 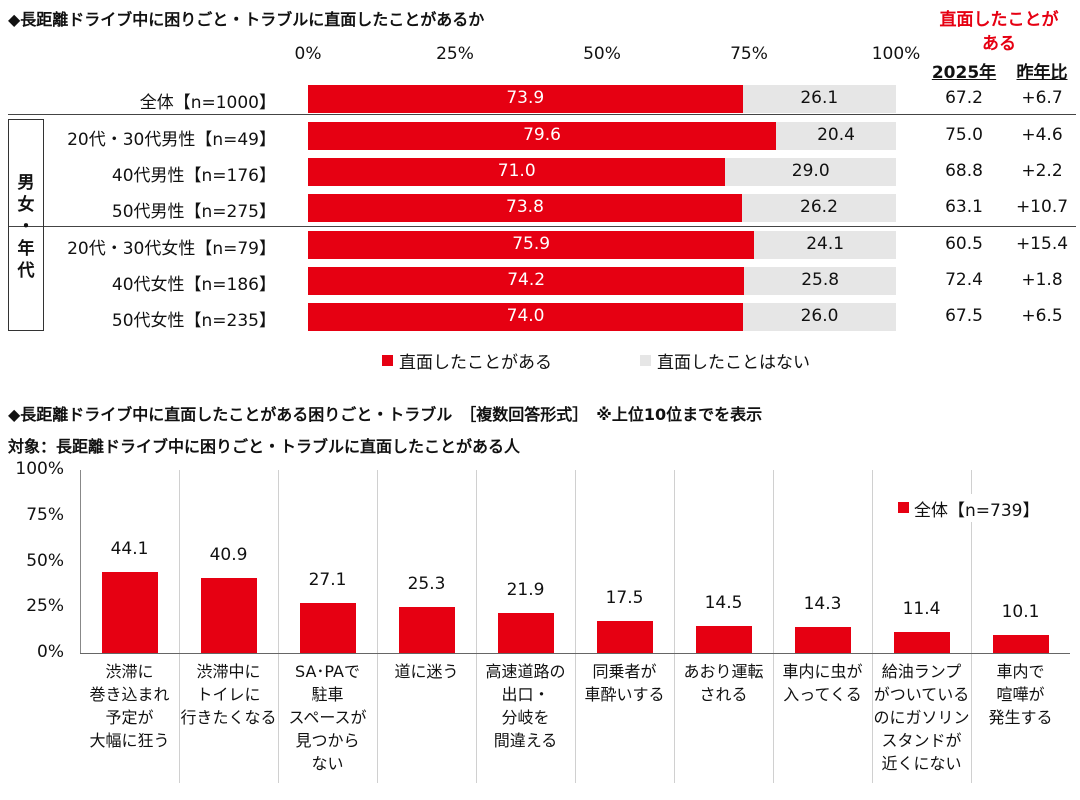 What do you see at coordinates (977, 511) in the screenshot?
I see `legend-label-all: 全体【n=739】` at bounding box center [977, 511].